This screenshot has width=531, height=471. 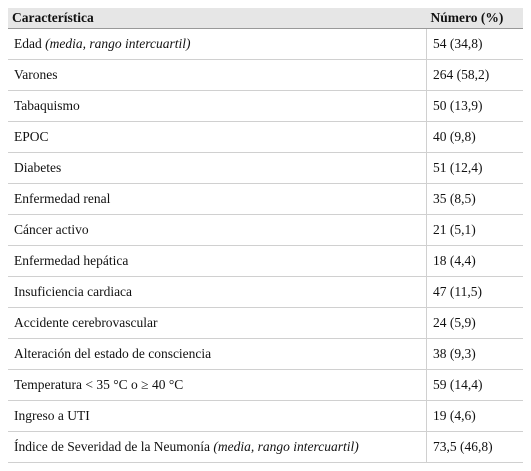 What do you see at coordinates (62, 198) in the screenshot?
I see `row-label: Enfermedad renal` at bounding box center [62, 198].